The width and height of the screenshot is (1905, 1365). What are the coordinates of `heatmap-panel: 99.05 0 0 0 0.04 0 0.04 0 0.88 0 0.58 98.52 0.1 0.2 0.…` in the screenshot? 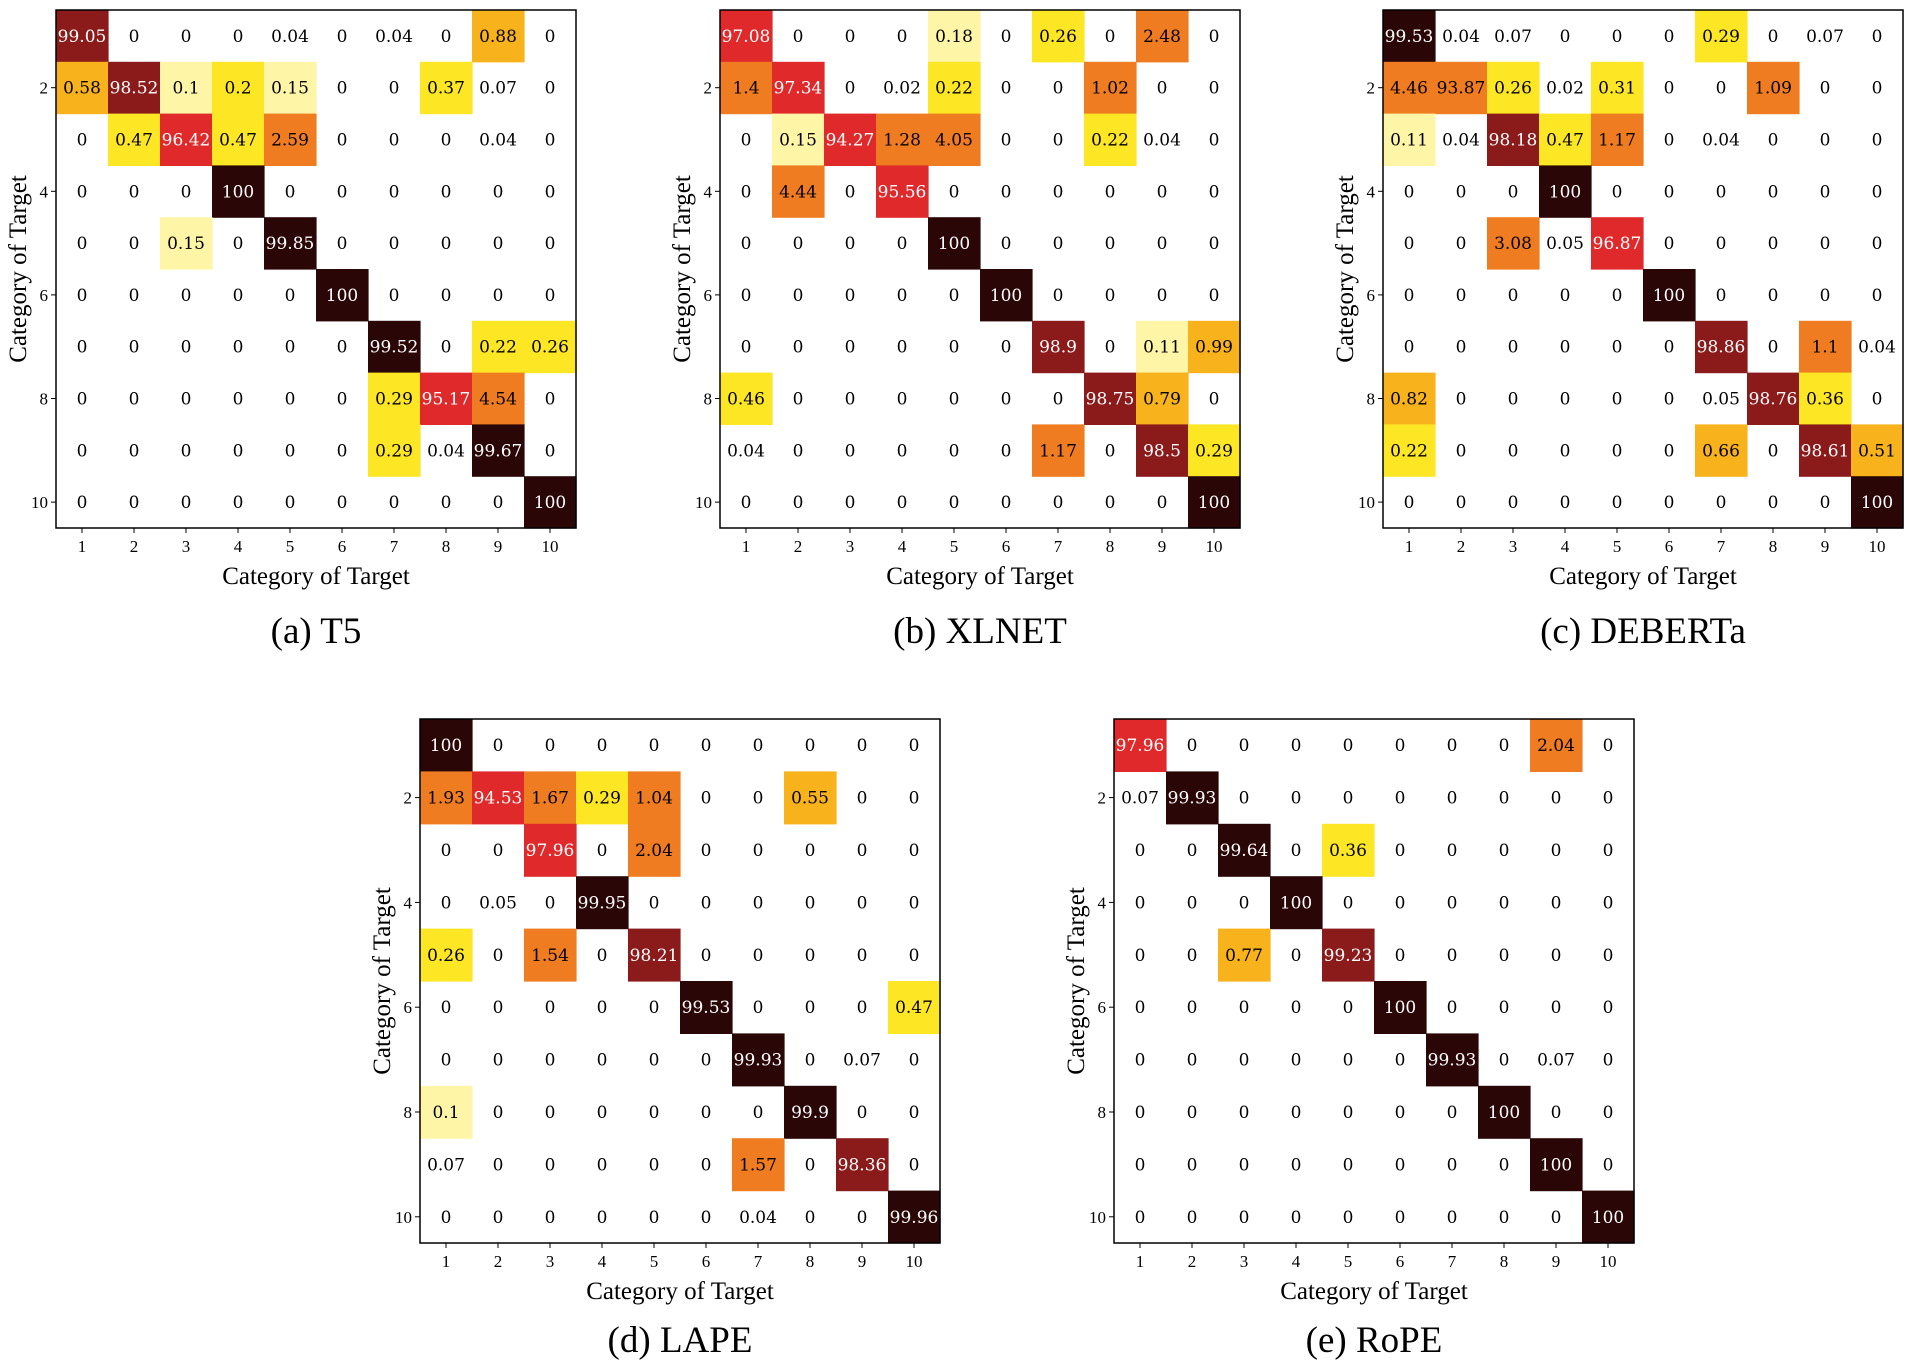 It's located at (291, 330).